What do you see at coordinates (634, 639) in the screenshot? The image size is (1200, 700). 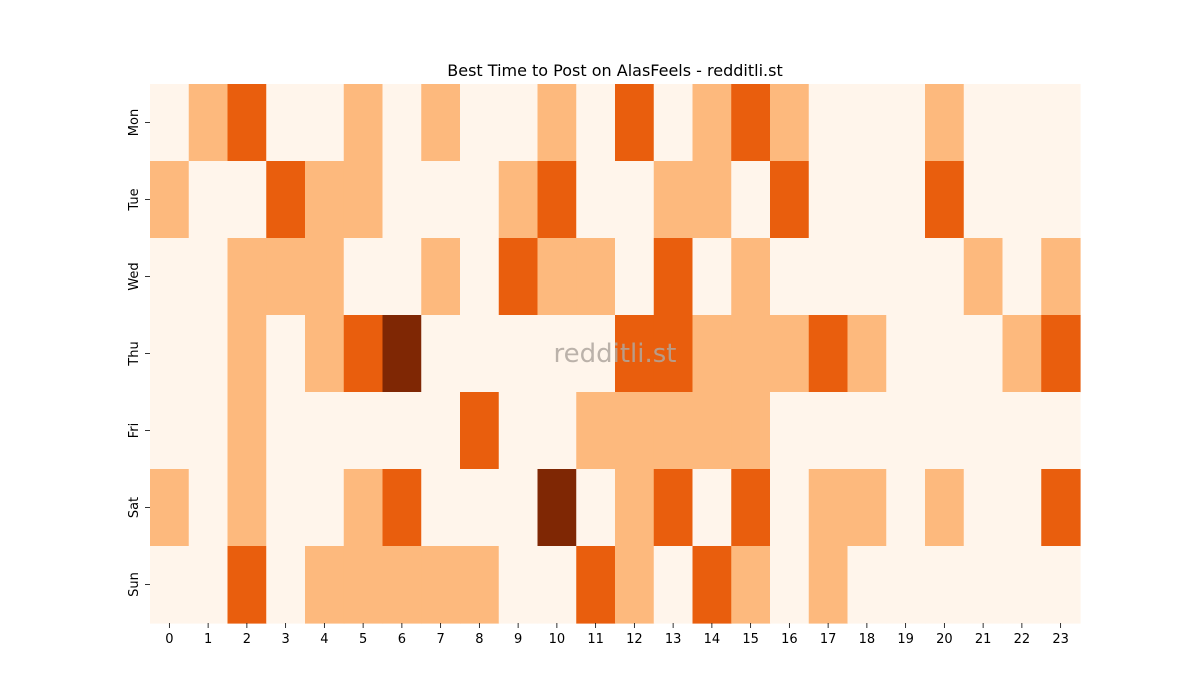 I see `x-tick-label: 12` at bounding box center [634, 639].